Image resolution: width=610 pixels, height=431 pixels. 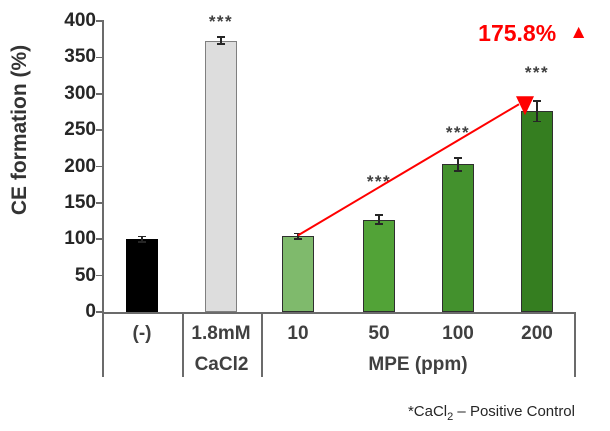 I want to click on bar-mpe-100-ppm, so click(x=458, y=238).